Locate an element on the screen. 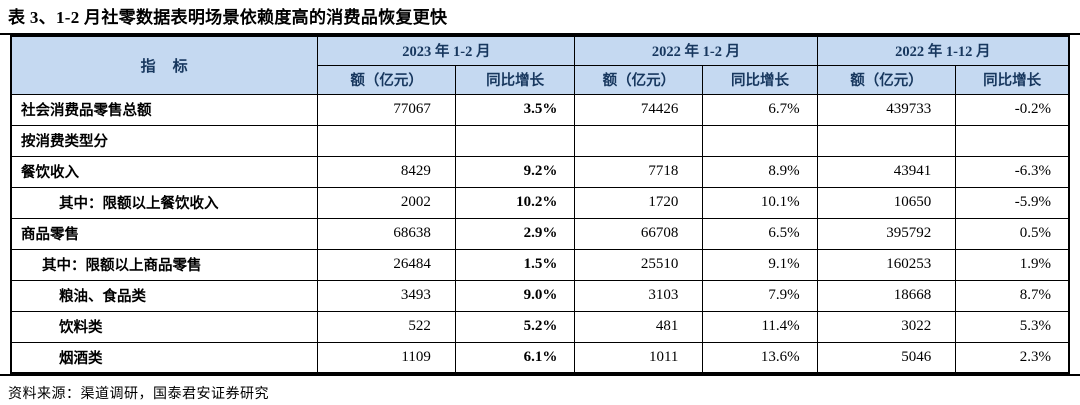  growth-cell: 2.9% is located at coordinates (515, 233).